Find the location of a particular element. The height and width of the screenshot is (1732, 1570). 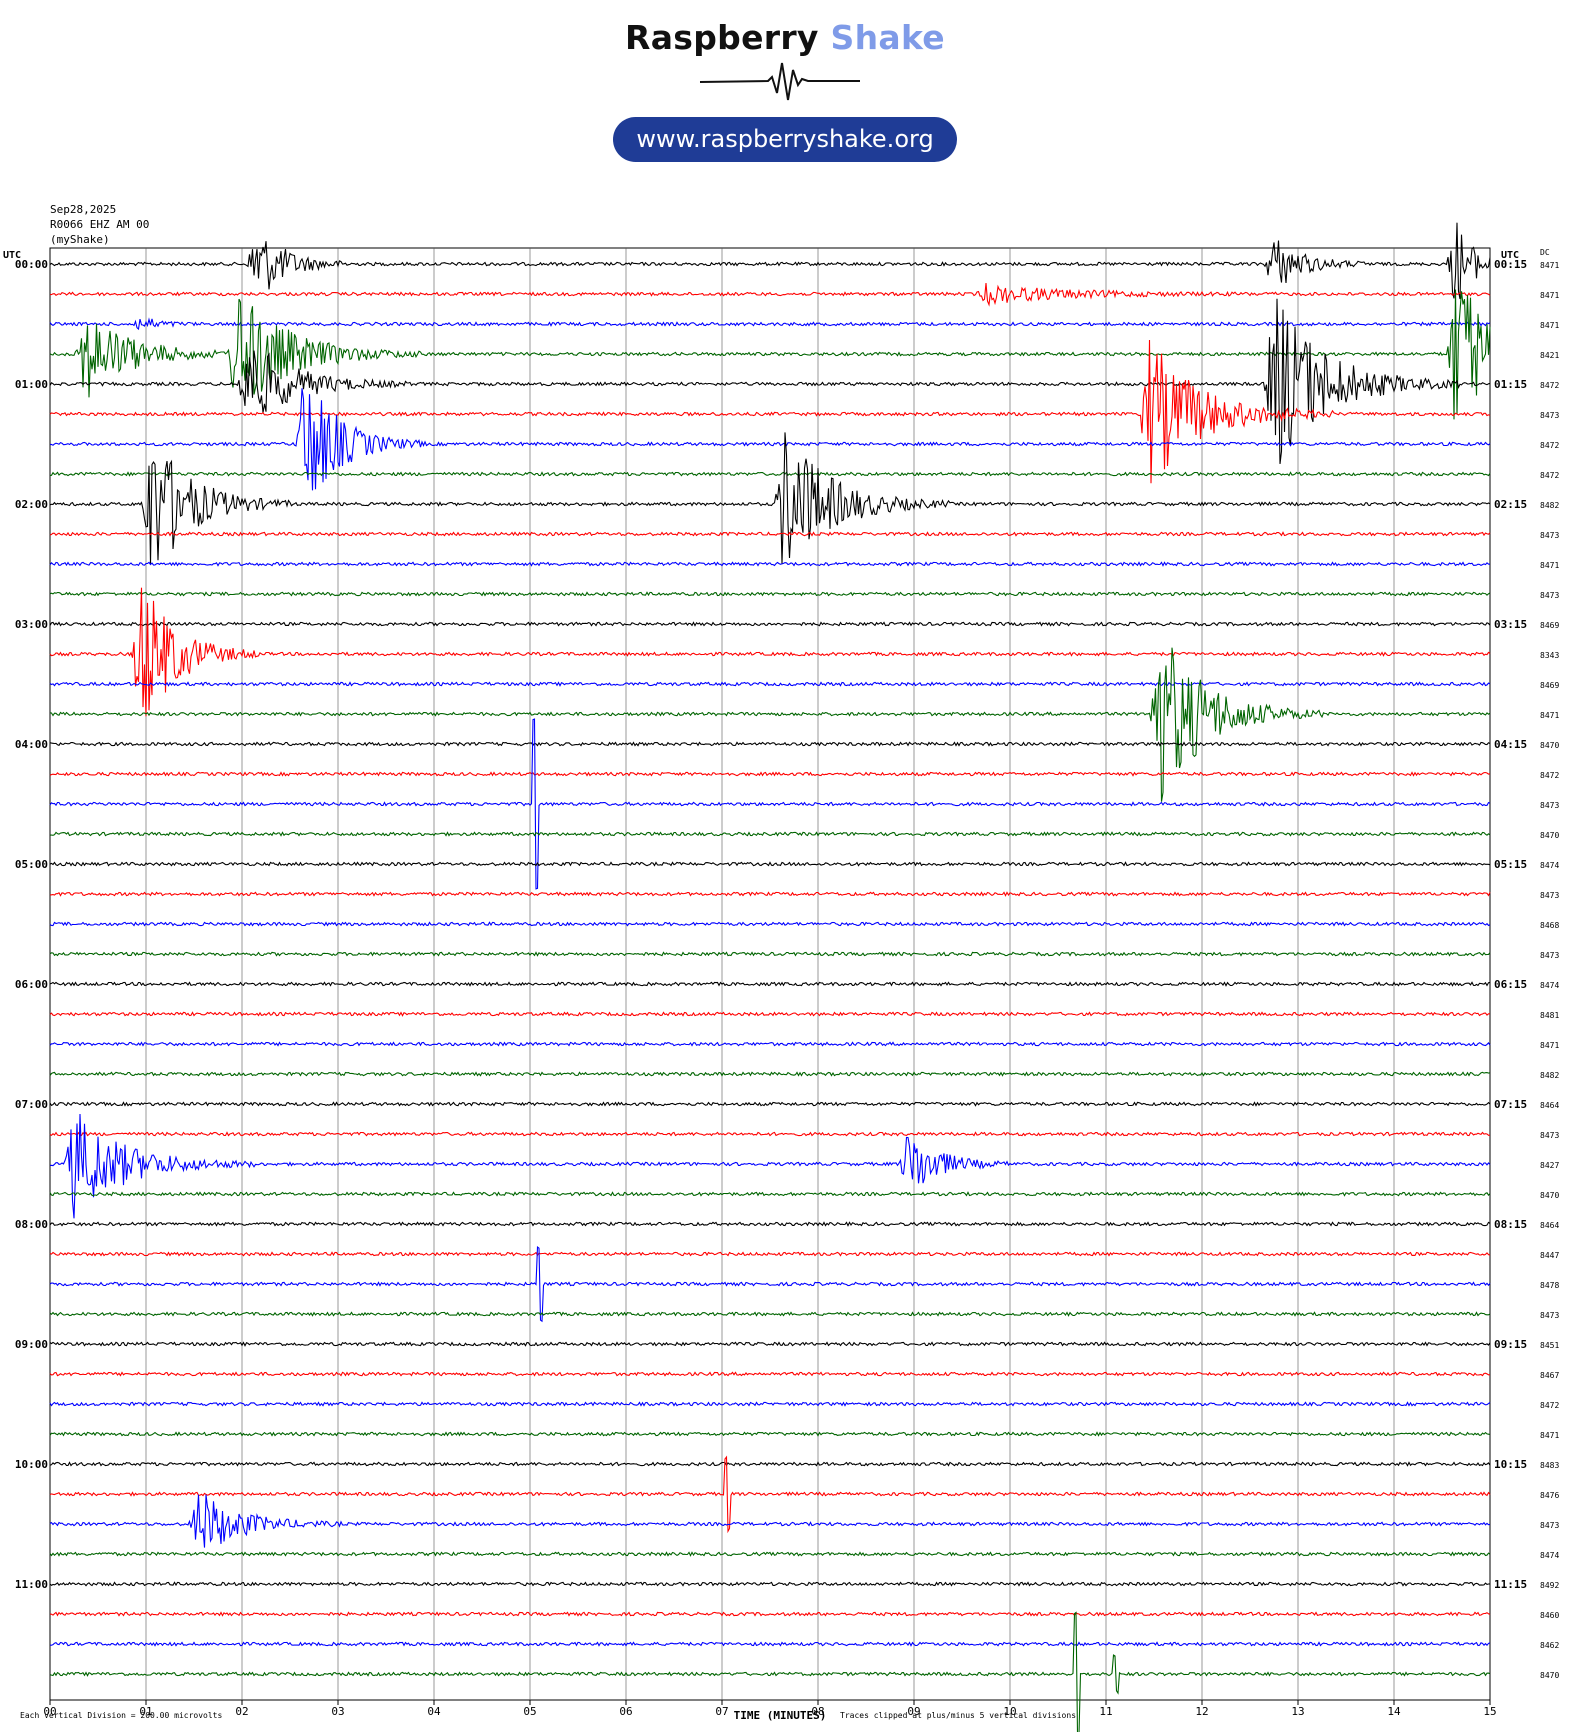

dc-value-label: 8467 is located at coordinates (1549, 1375).